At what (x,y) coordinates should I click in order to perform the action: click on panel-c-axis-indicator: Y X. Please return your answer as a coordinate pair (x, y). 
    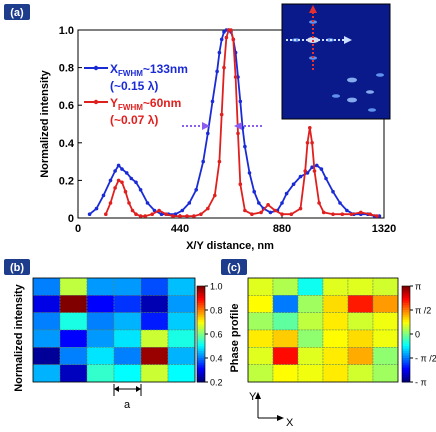
    Looking at the image, I should click on (271, 410).